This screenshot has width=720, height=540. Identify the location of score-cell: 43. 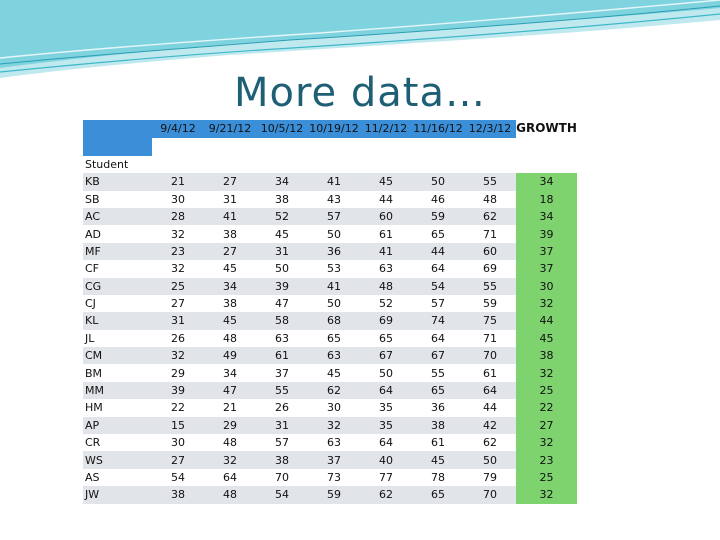
(334, 199).